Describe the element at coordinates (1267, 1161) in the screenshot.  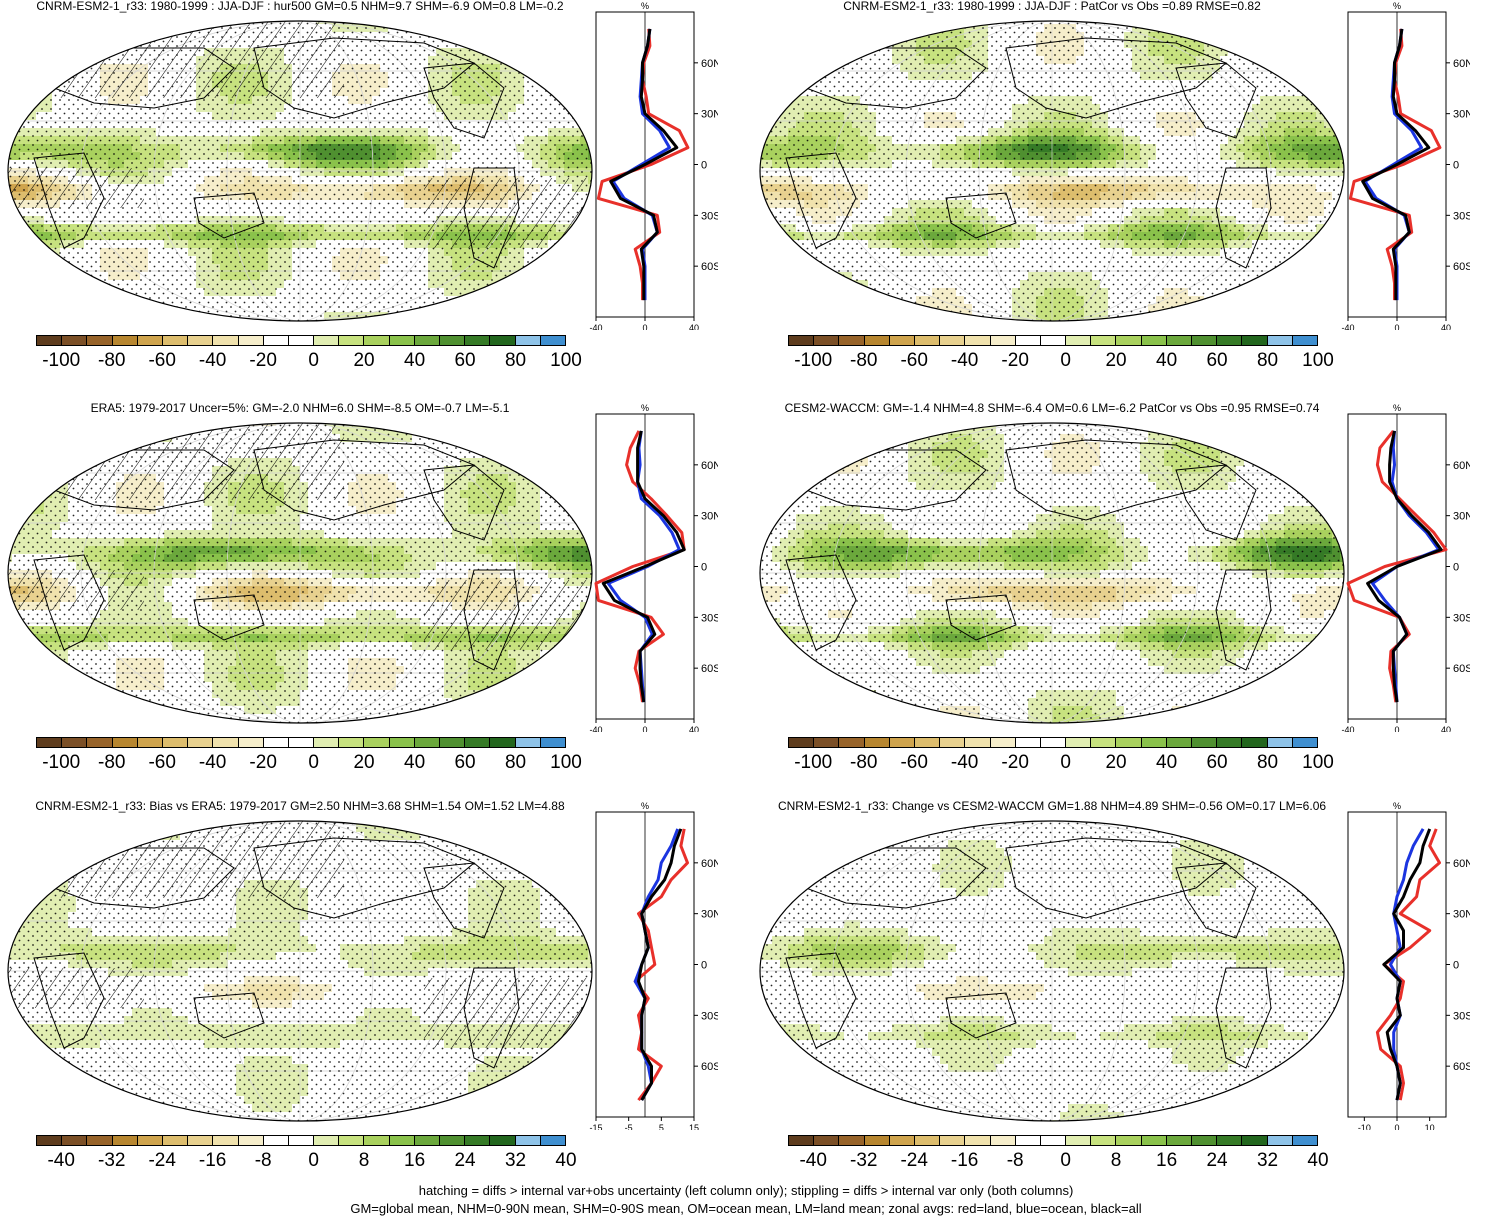
I see `colorbar-tick-label: 32` at that location.